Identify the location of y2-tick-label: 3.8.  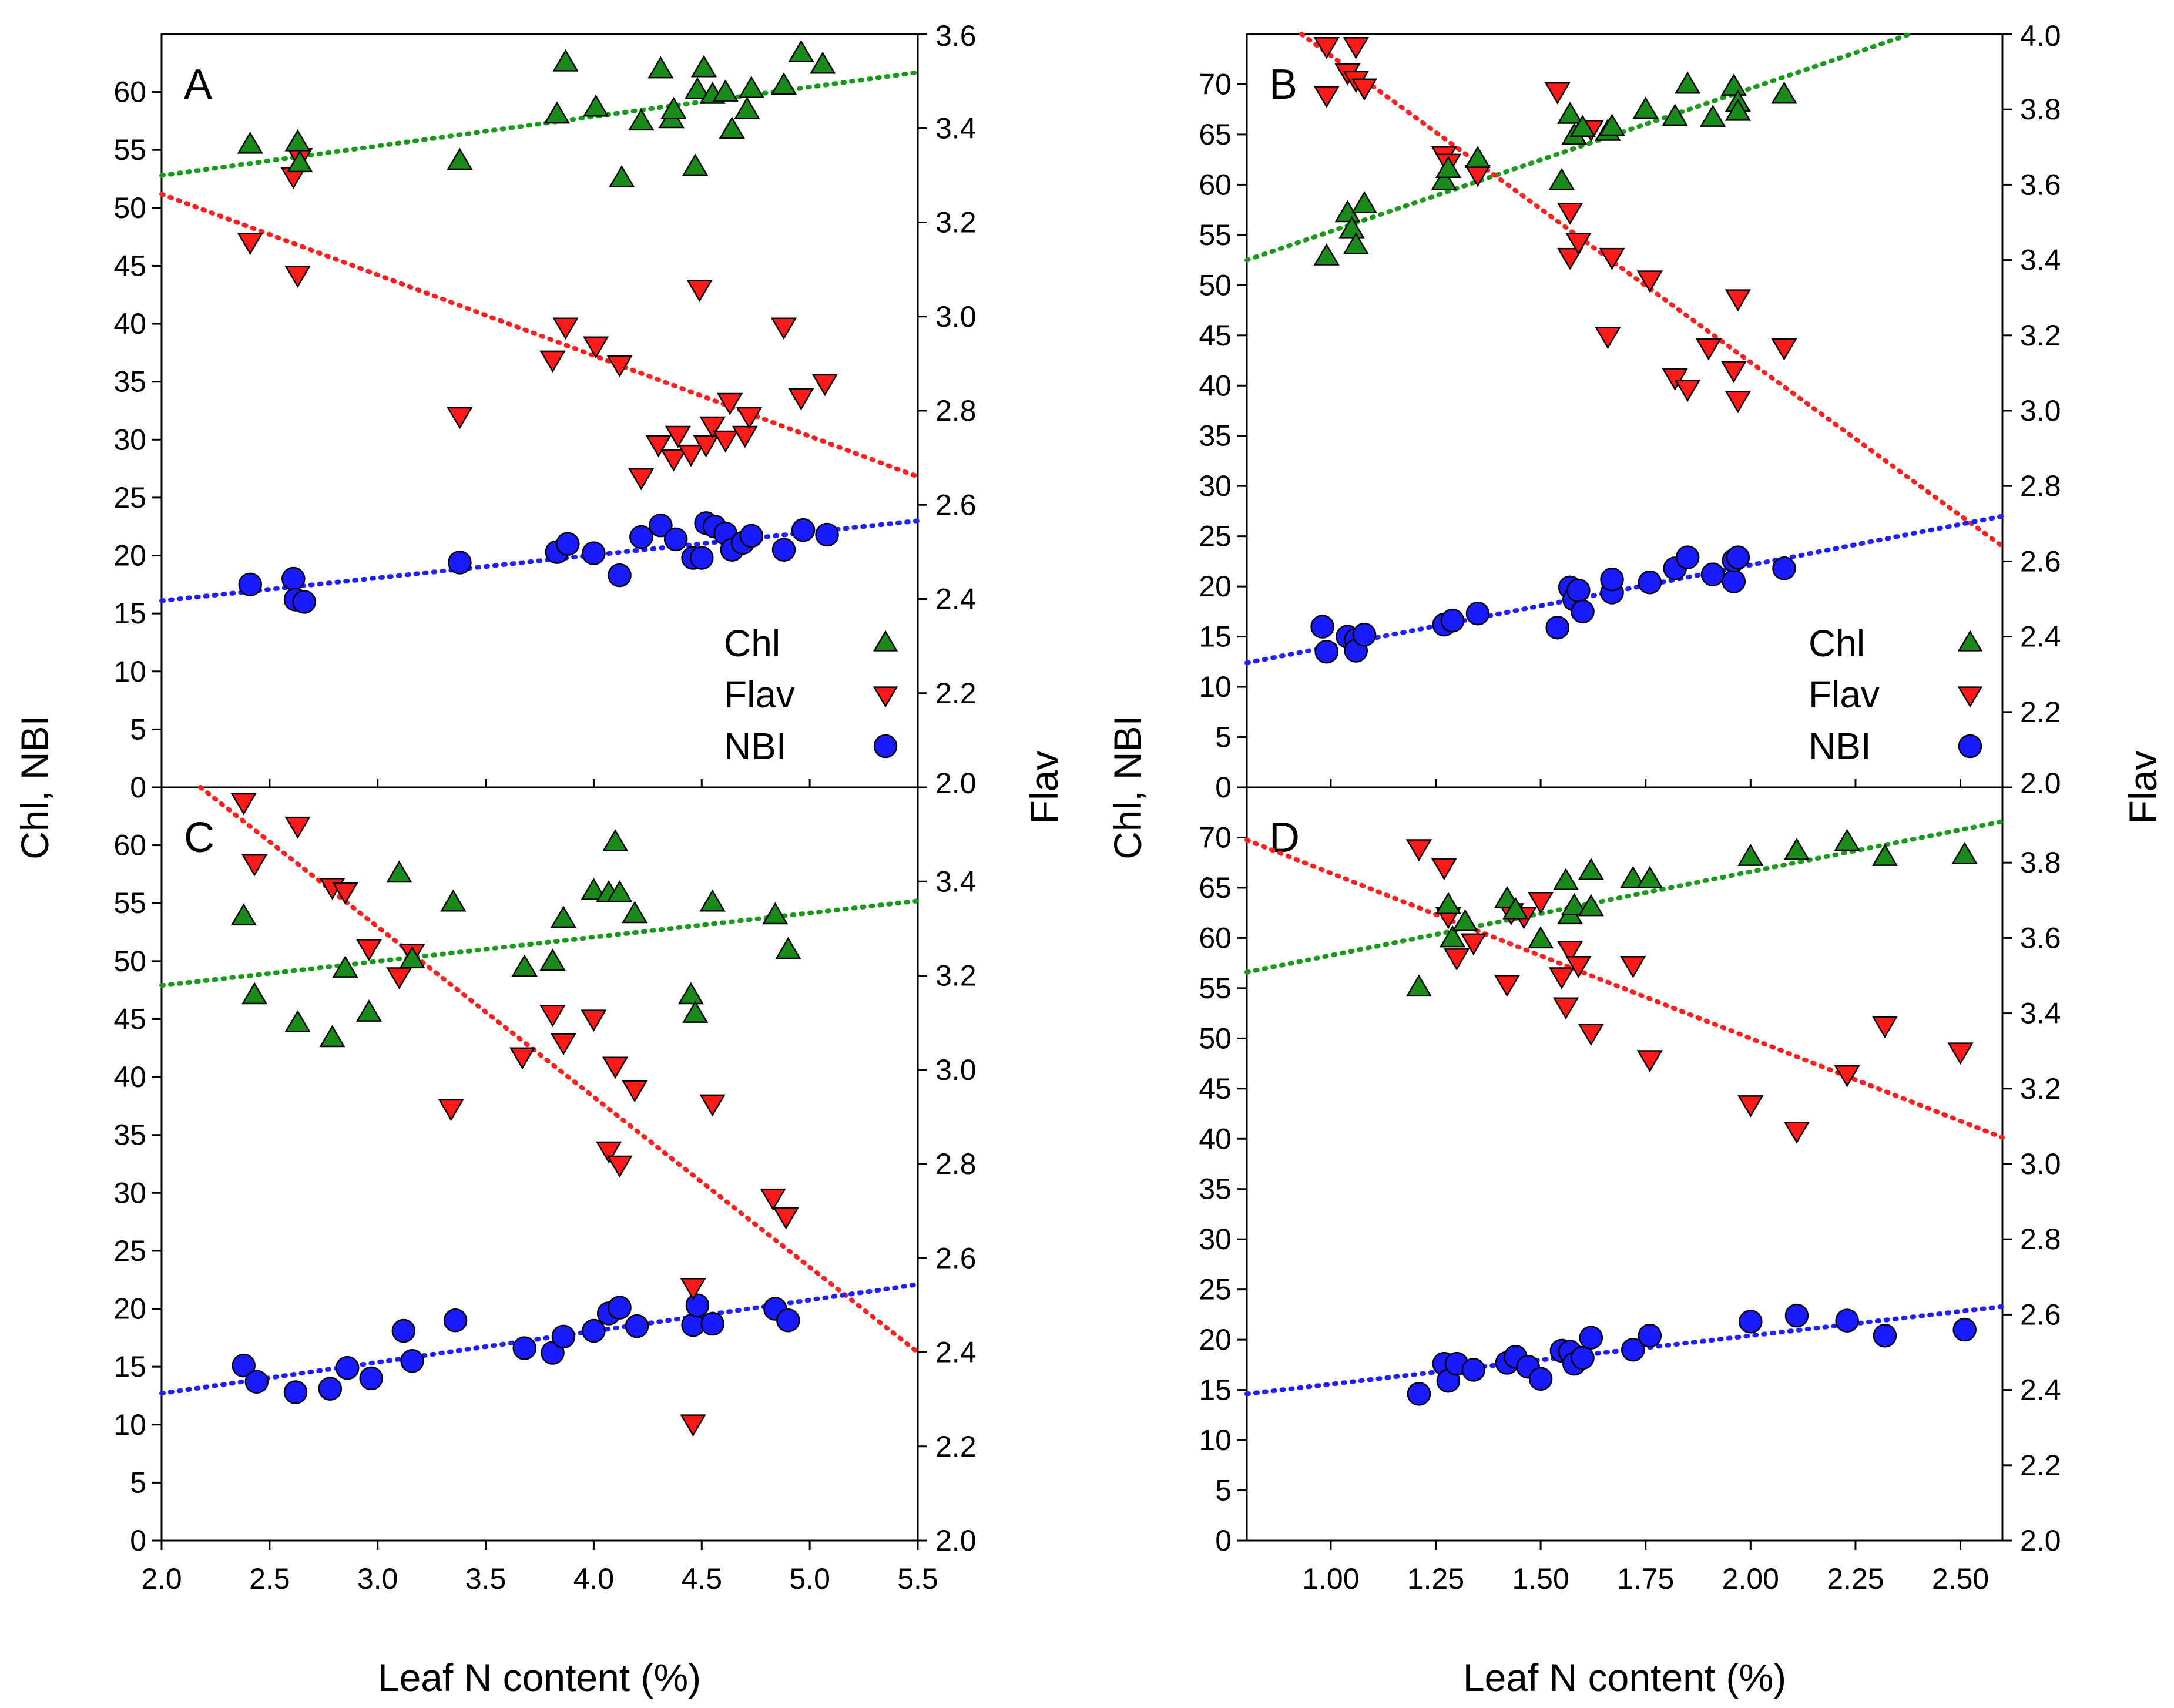
(2040, 109).